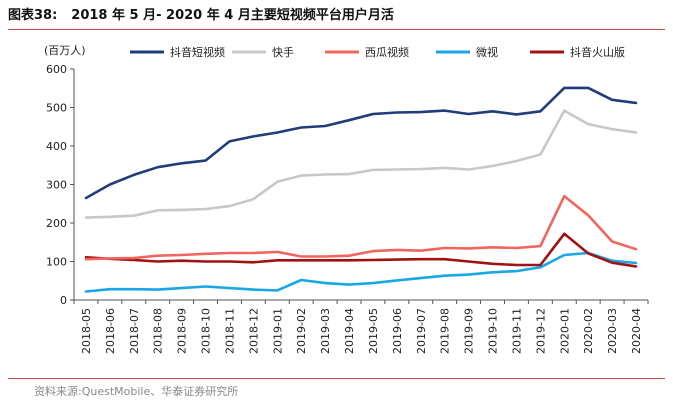 Image resolution: width=673 pixels, height=404 pixels. Describe the element at coordinates (349, 331) in the screenshot. I see `x-tick-label: 2019-04` at that location.